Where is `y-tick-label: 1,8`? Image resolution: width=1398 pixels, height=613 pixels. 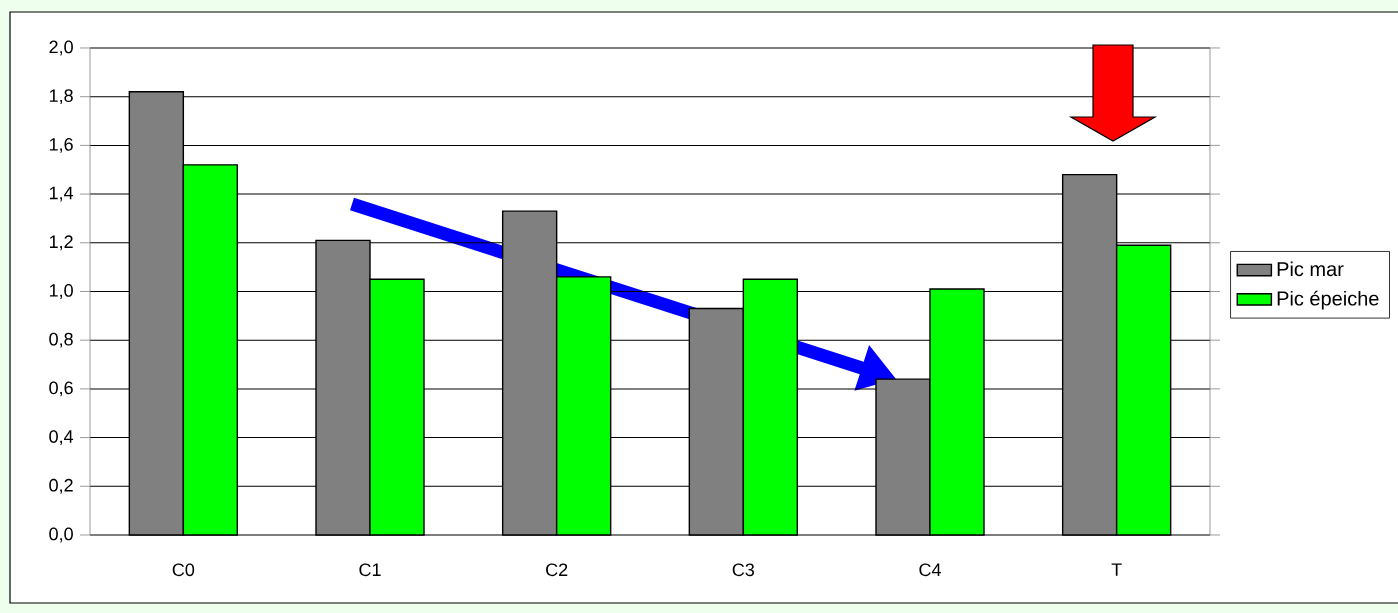
y-tick-label: 1,8 is located at coordinates (61, 97).